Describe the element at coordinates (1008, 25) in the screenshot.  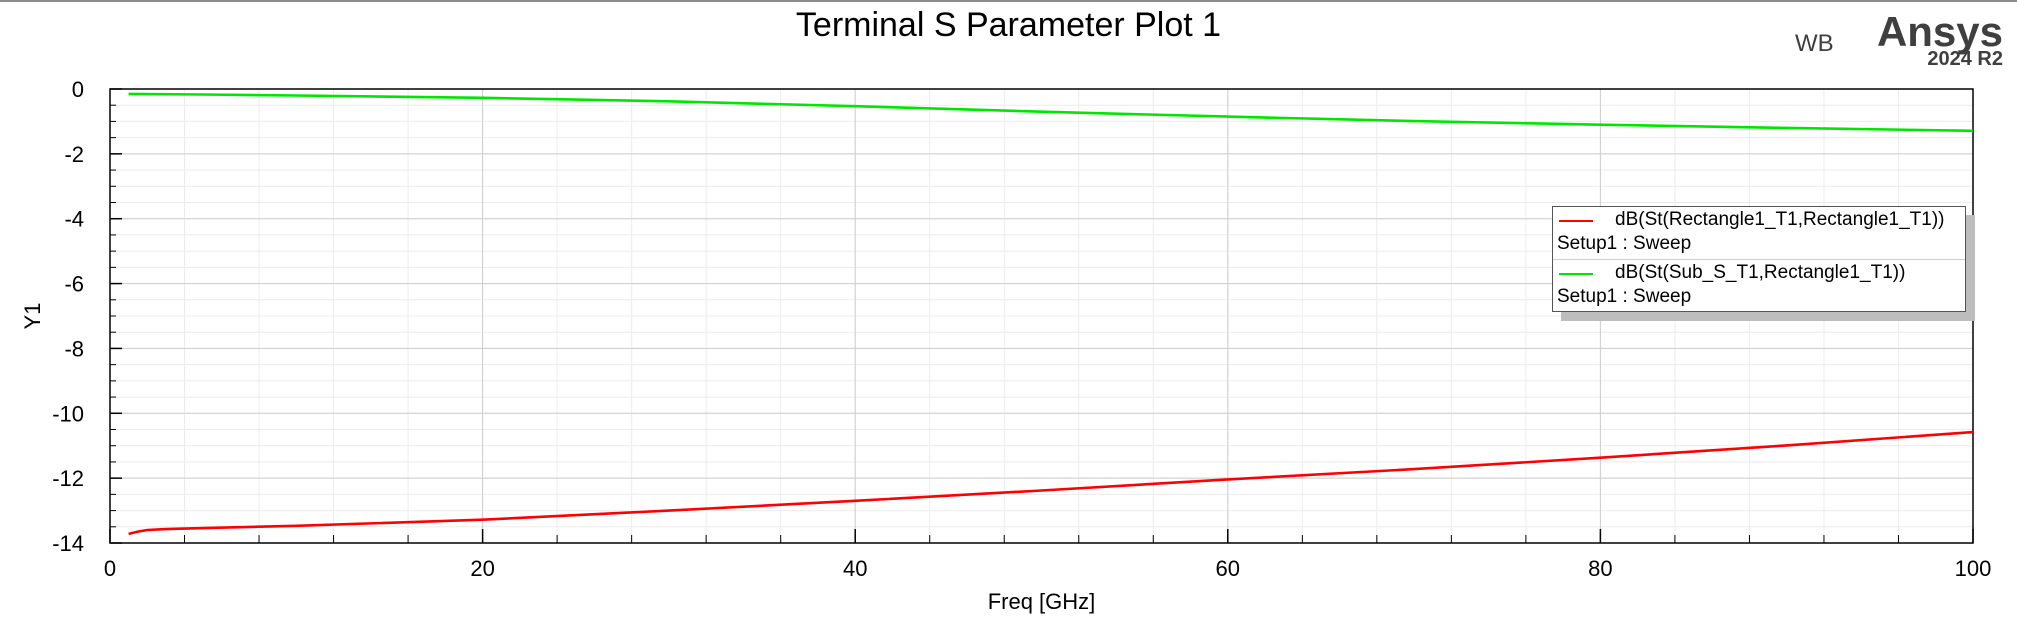
I see `chart-title: Terminal S Parameter Plot 1` at that location.